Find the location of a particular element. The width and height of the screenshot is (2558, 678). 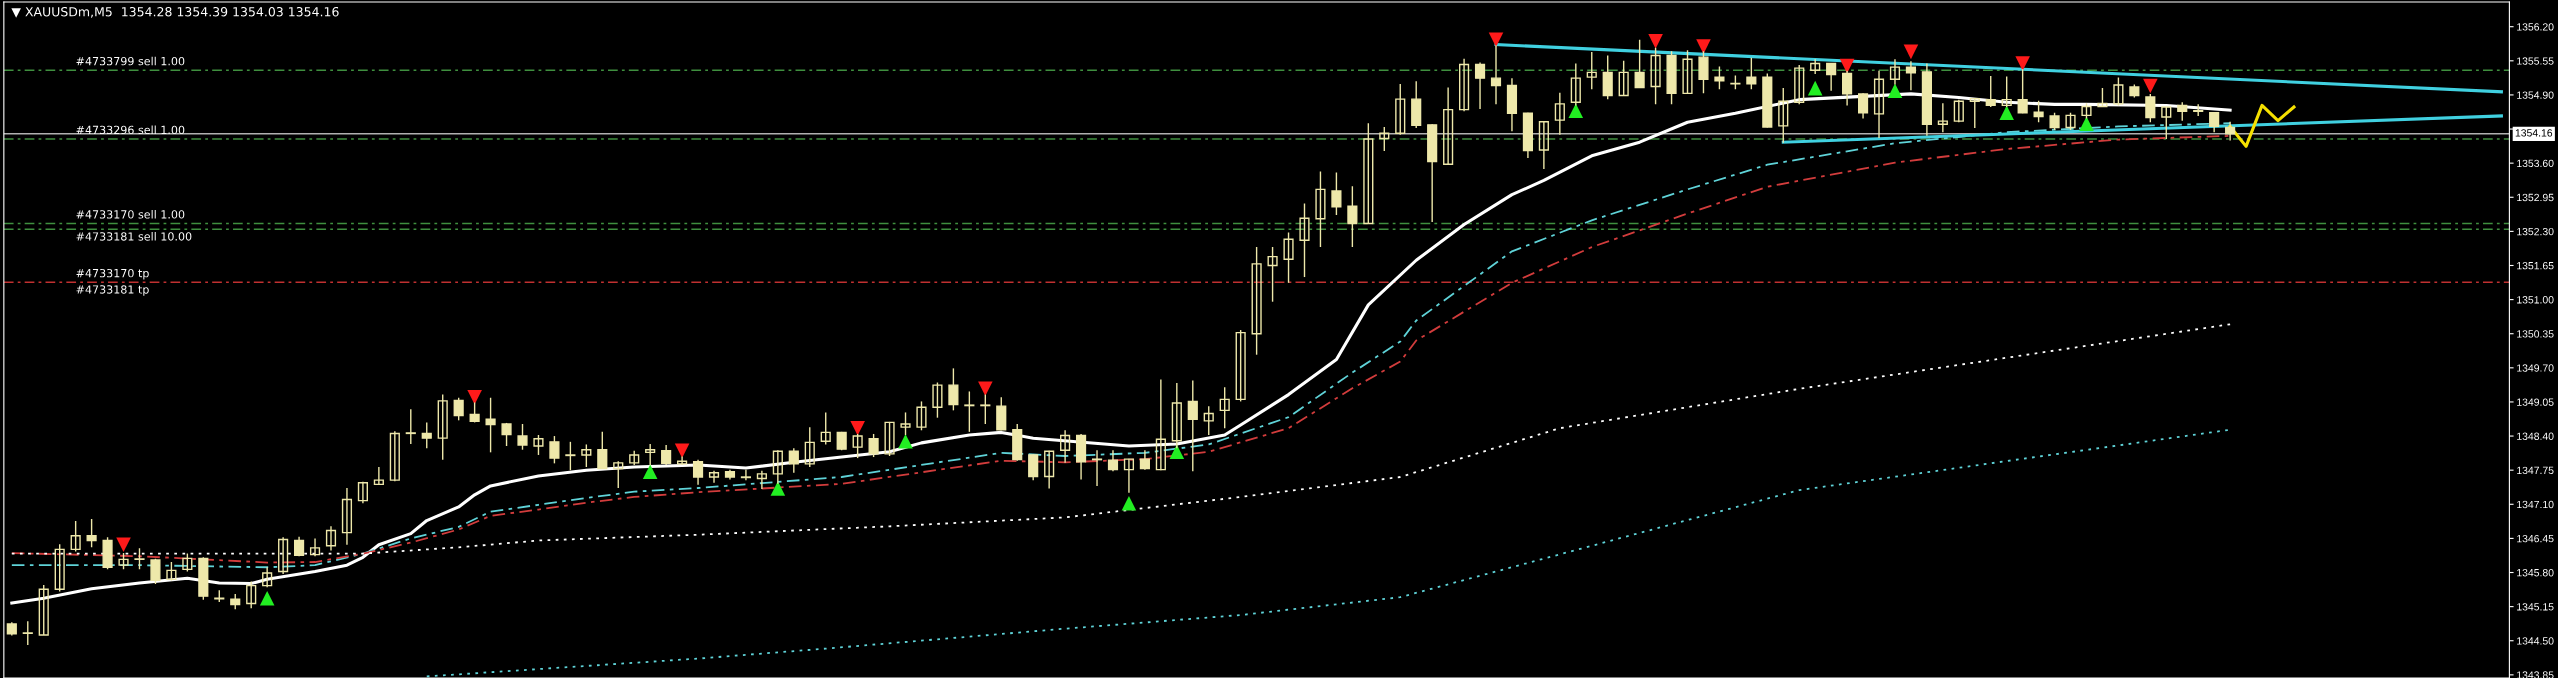

y-tick-label: 1345.80 is located at coordinates (2535, 573).